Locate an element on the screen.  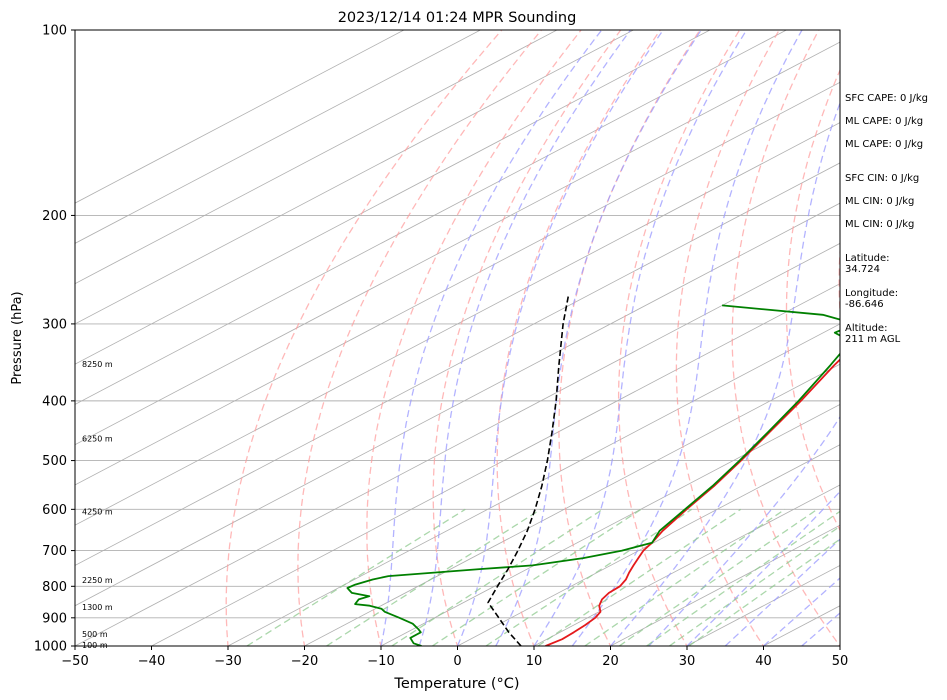
latitude-value: 34.724 is located at coordinates (862, 269).